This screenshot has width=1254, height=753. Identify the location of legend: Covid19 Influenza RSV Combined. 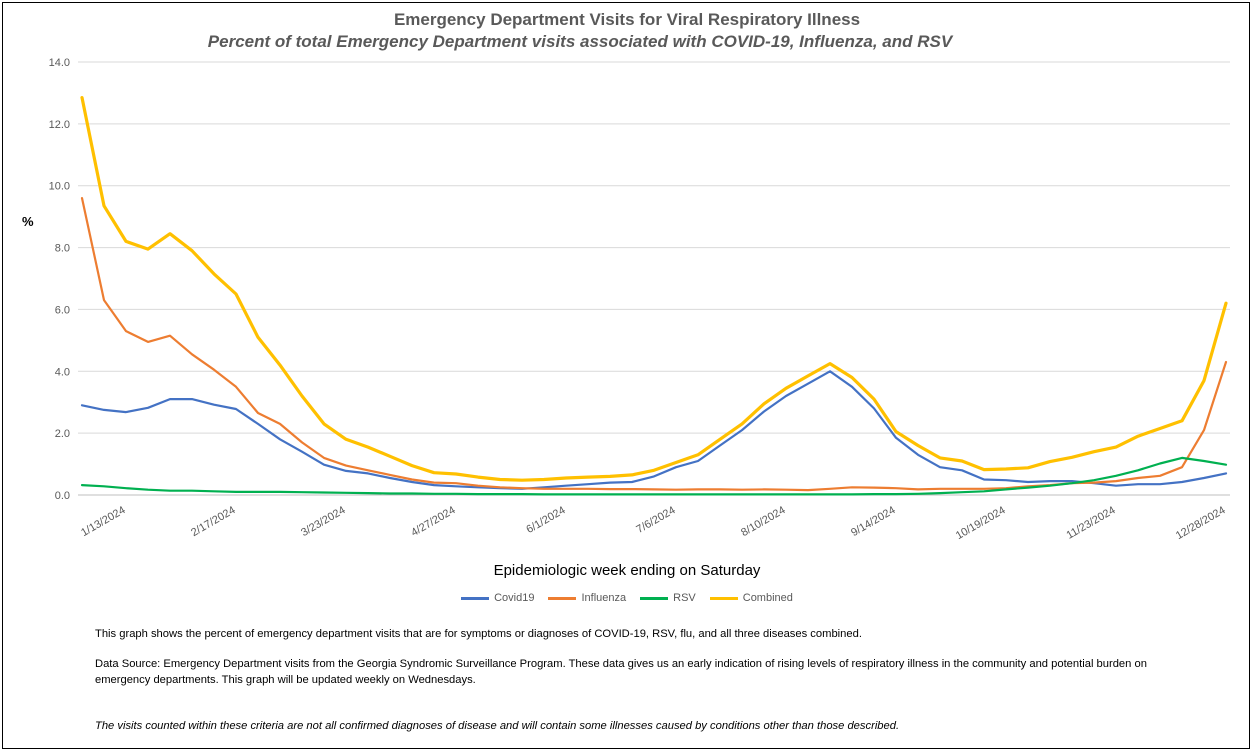
(627, 598).